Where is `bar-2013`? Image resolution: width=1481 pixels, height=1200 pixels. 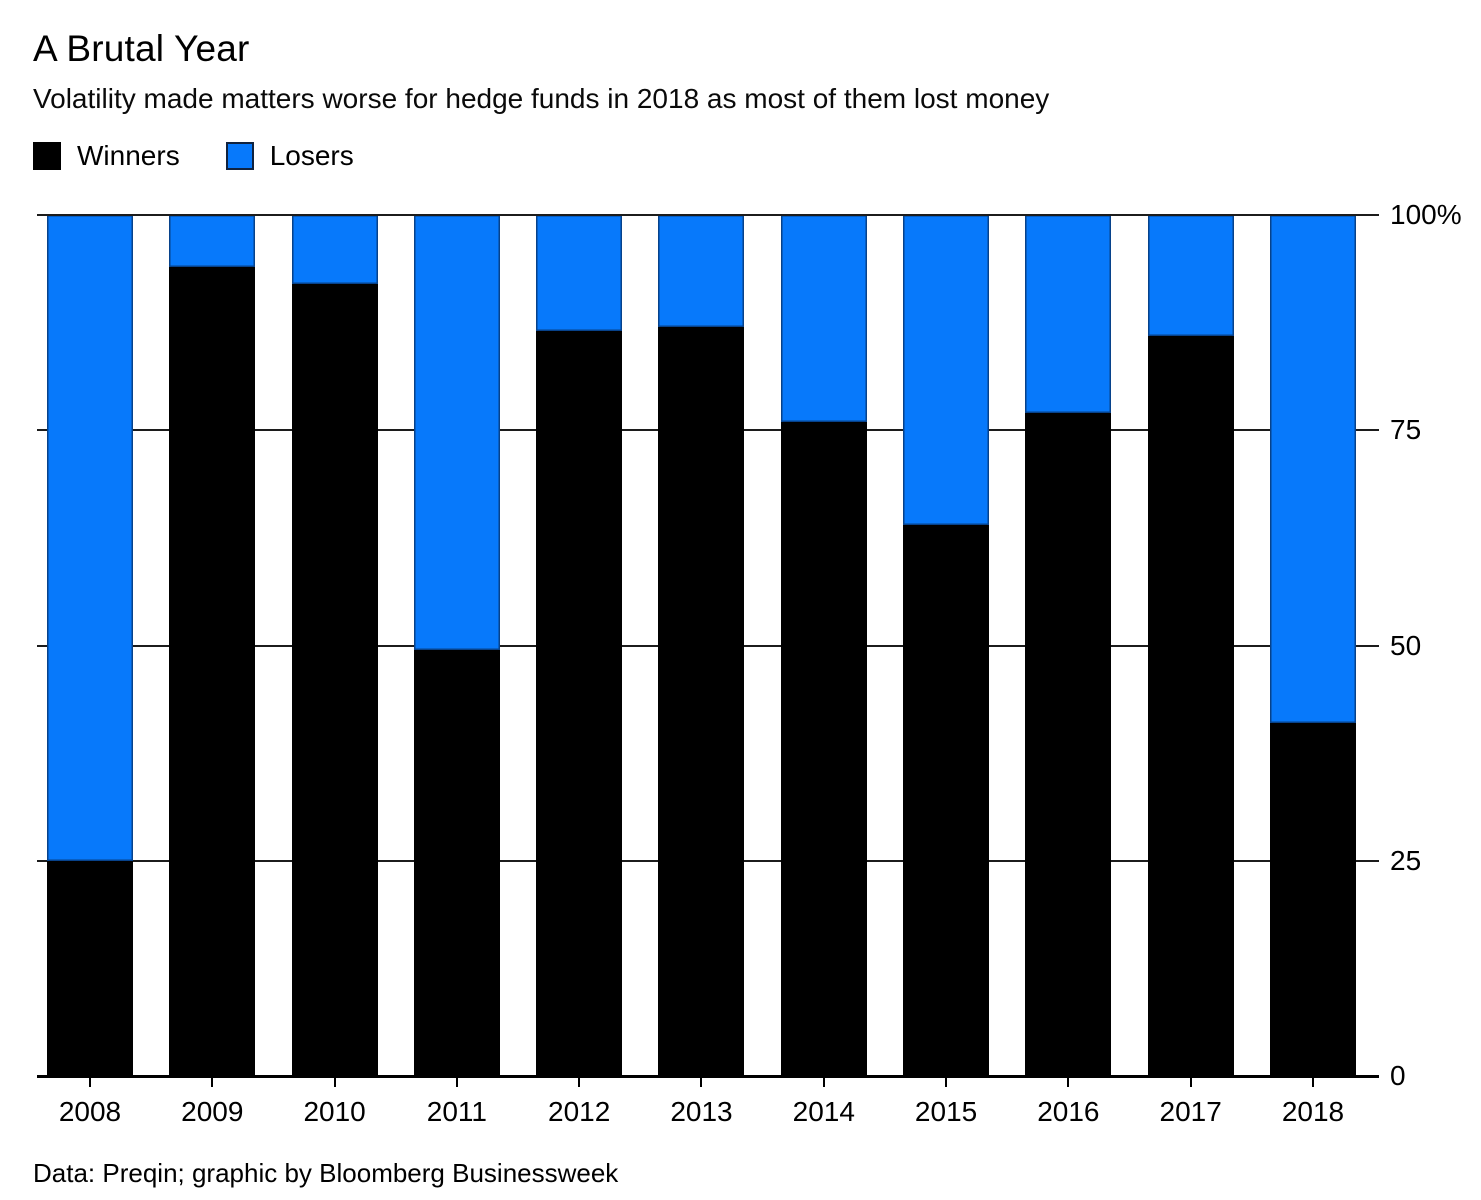 bar-2013 is located at coordinates (701, 645).